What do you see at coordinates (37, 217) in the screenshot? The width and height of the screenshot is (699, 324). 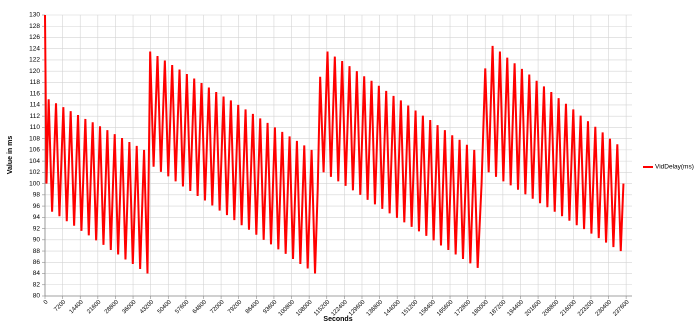 I see `y-tick-label: 94` at bounding box center [37, 217].